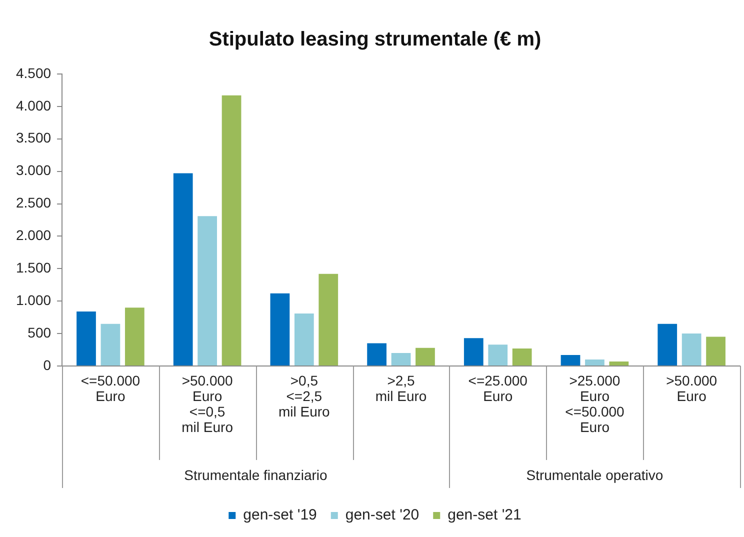  Describe the element at coordinates (34, 170) in the screenshot. I see `y-tick-label: 3.000` at that location.